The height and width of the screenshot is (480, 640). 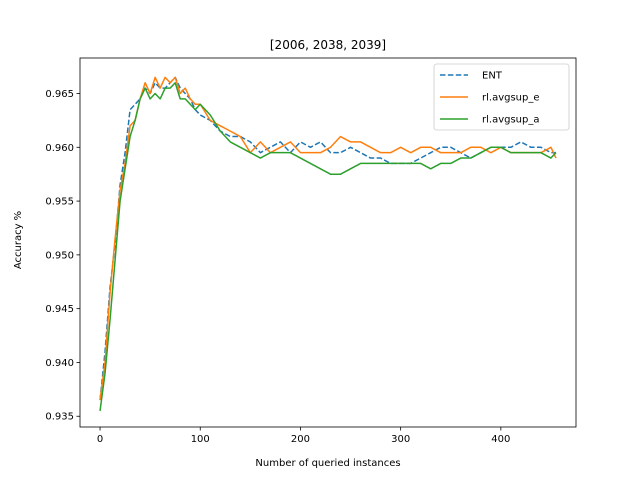 I want to click on y-tick-label: 0.945, so click(x=59, y=309).